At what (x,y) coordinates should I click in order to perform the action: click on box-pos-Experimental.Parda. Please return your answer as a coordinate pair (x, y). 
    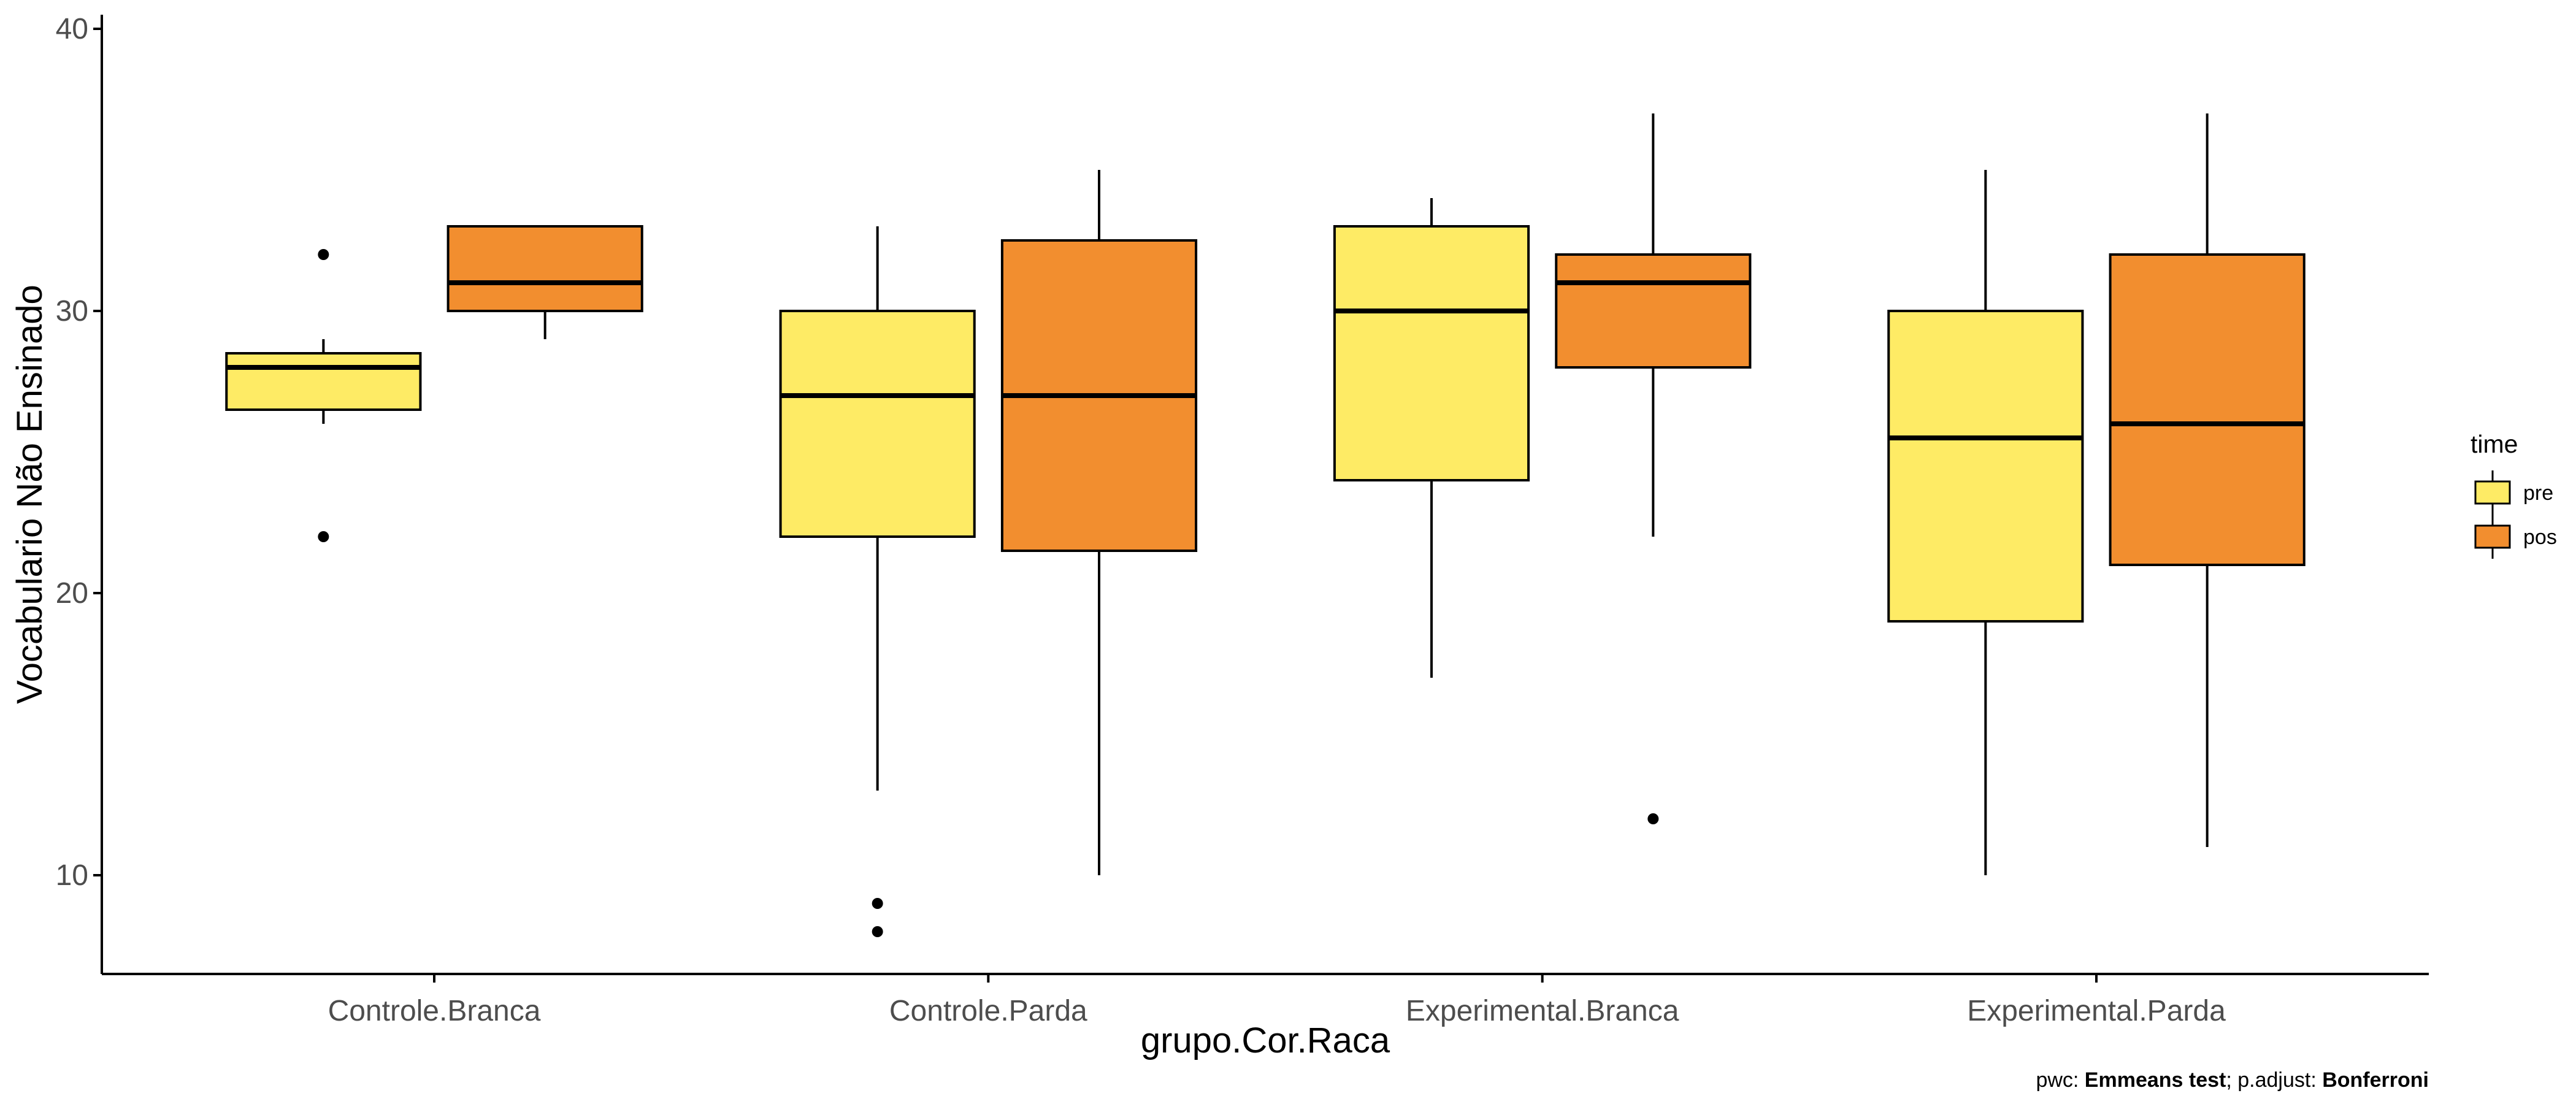
    Looking at the image, I should click on (2207, 480).